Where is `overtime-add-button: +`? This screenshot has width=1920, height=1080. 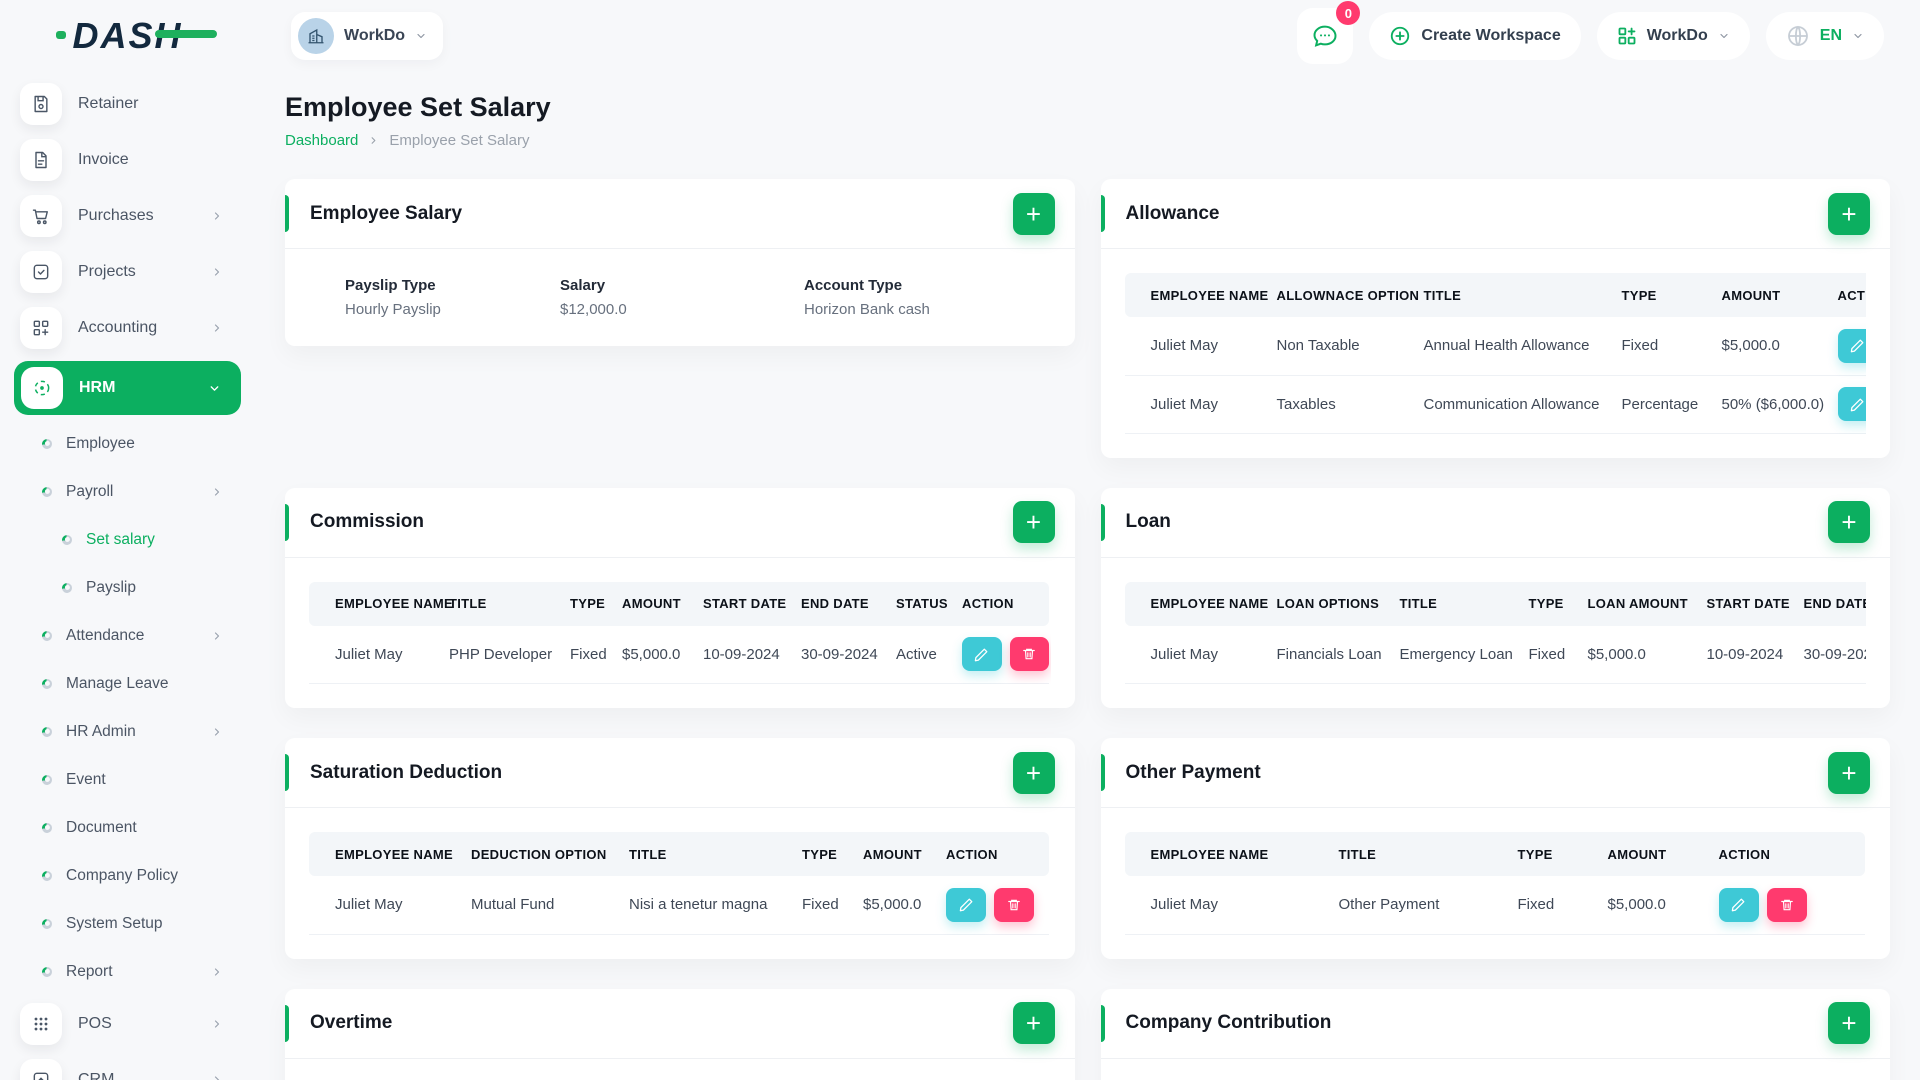
overtime-add-button: + is located at coordinates (1033, 1023).